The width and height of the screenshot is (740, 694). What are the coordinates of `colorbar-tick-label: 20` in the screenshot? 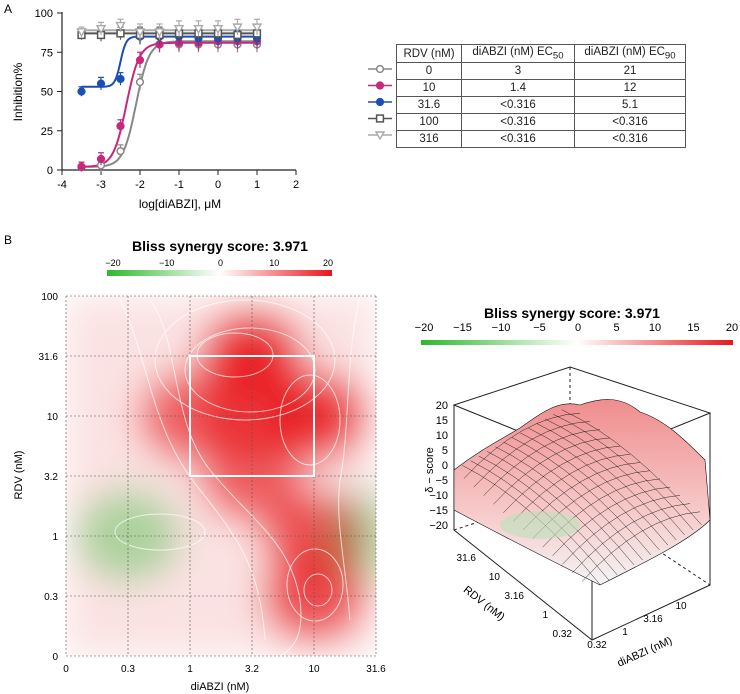 It's located at (328, 263).